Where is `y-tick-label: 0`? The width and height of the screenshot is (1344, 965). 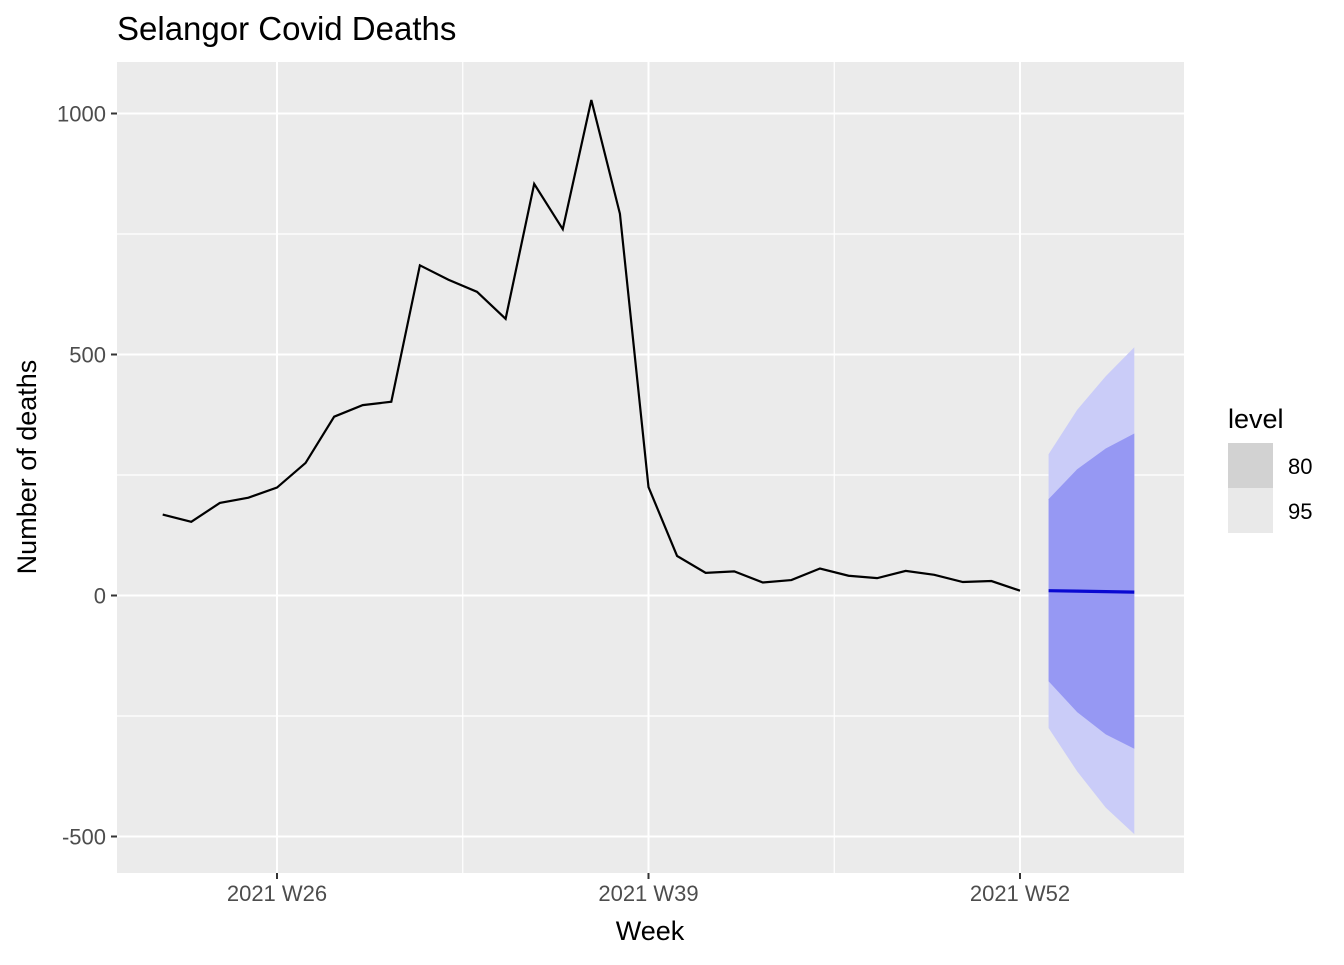 y-tick-label: 0 is located at coordinates (100, 596).